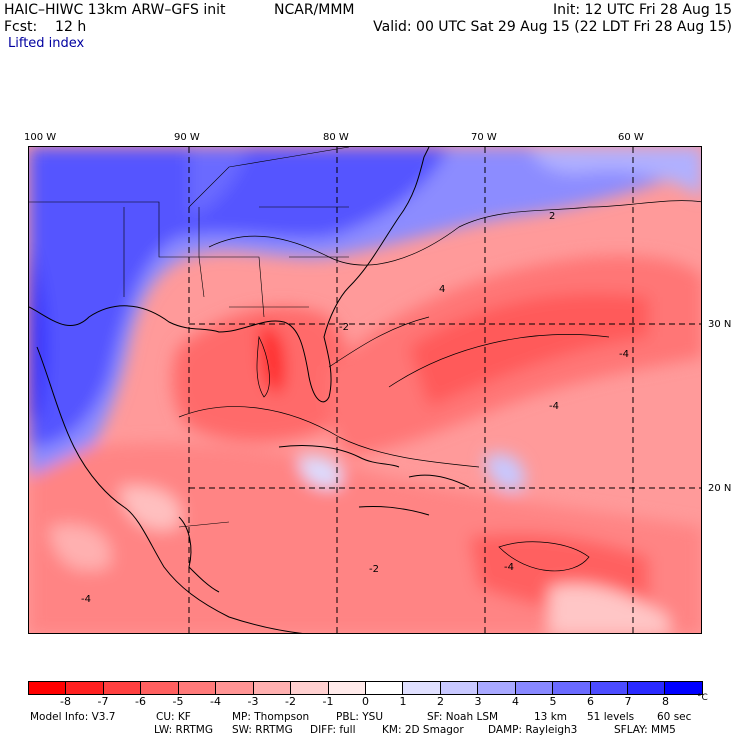  What do you see at coordinates (478, 701) in the screenshot?
I see `colorbar-tick-label: 3` at bounding box center [478, 701].